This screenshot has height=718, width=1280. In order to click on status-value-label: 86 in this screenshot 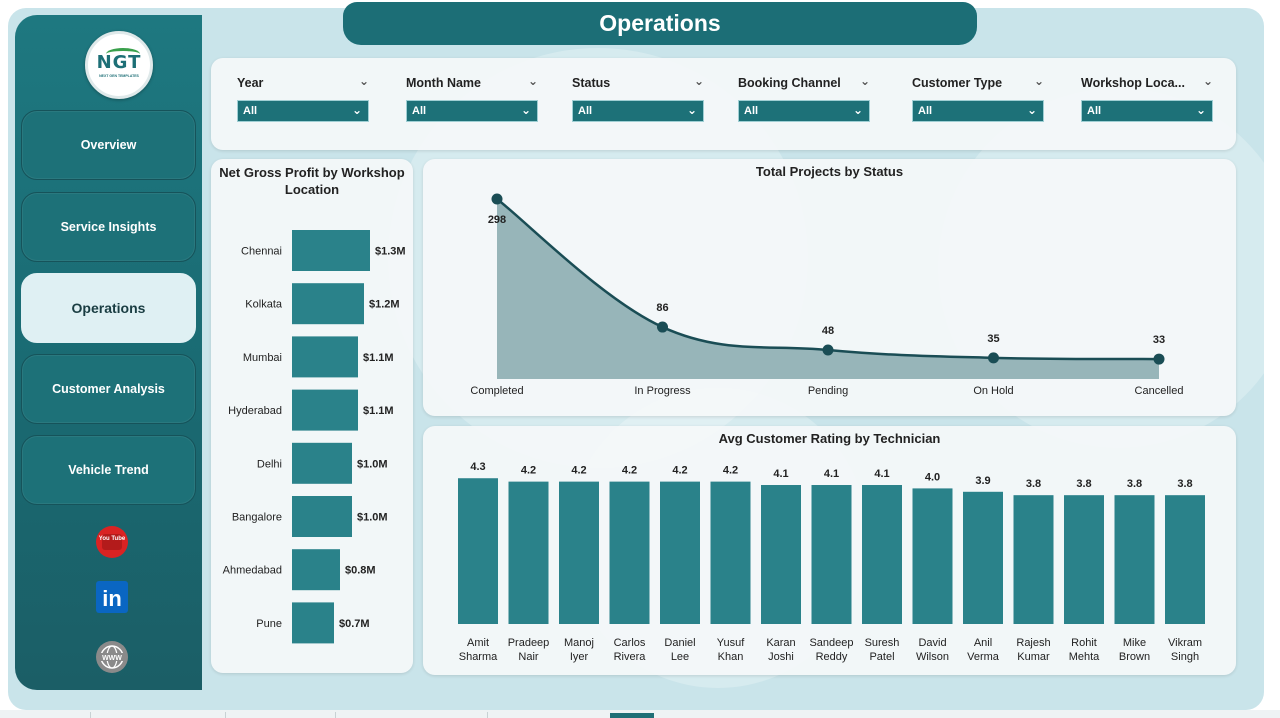, I will do `click(662, 308)`.